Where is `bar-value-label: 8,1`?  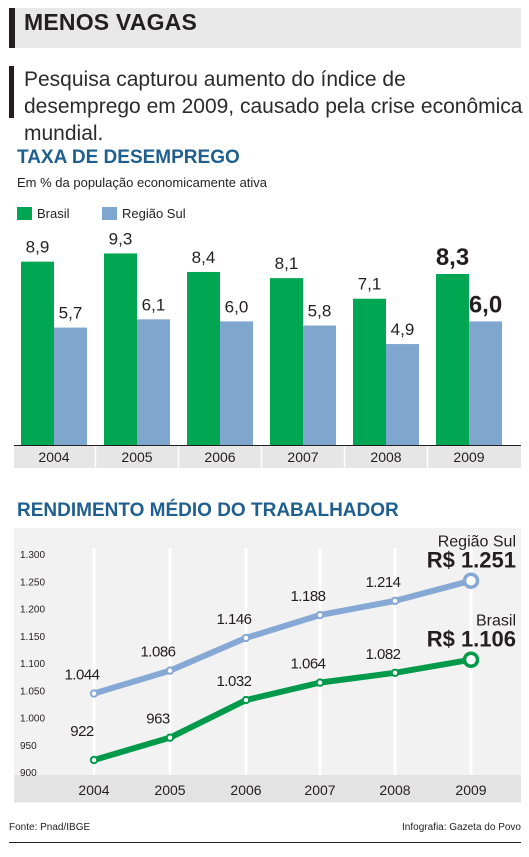
bar-value-label: 8,1 is located at coordinates (287, 263).